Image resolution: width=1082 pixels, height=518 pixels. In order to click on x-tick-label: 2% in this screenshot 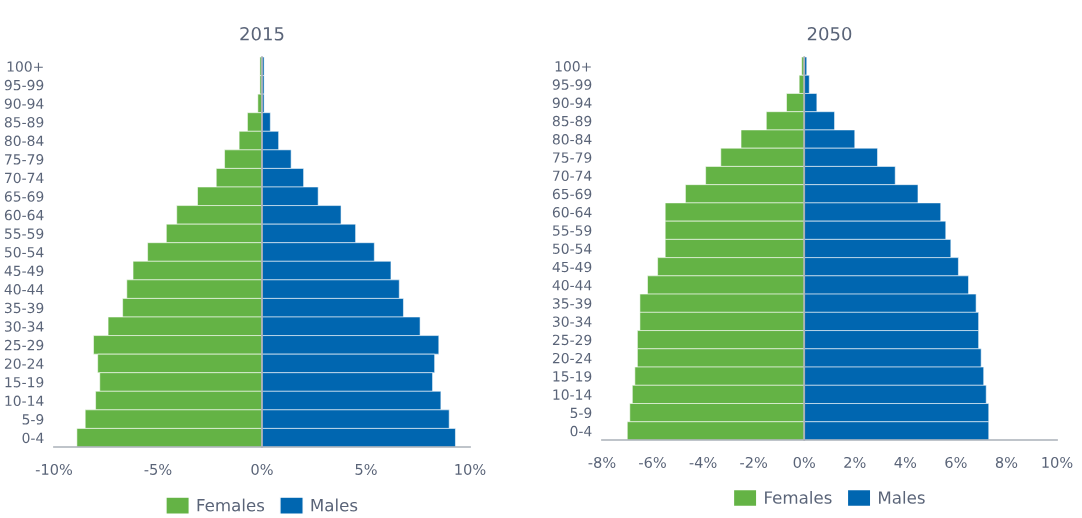, I will do `click(855, 462)`.